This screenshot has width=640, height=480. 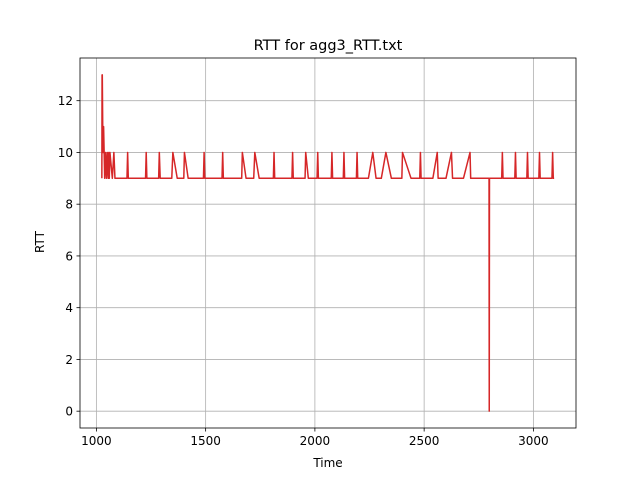 I want to click on x-tick-label: 1500, so click(x=205, y=441).